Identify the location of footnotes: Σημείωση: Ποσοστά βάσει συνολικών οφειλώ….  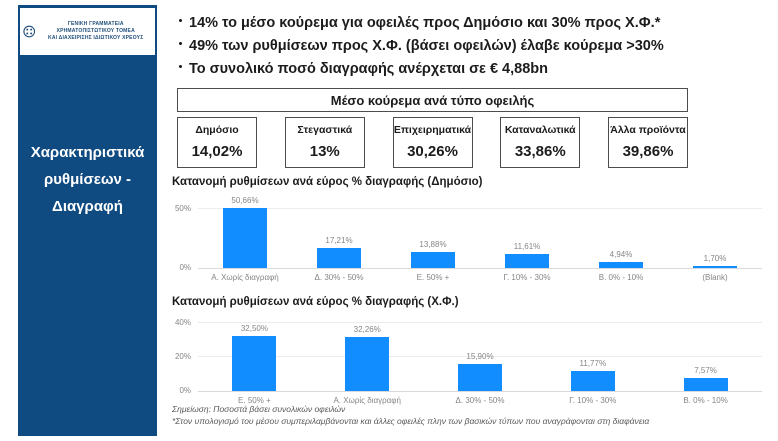
(410, 415).